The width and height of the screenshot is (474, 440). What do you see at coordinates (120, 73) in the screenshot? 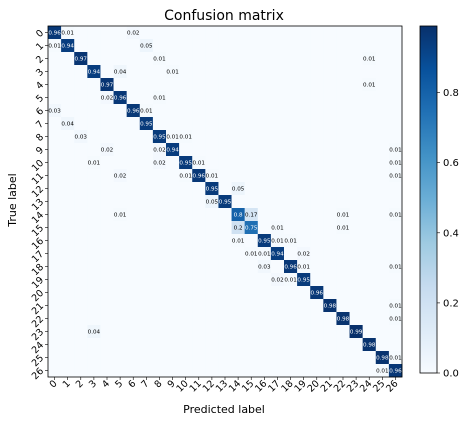
I see `cell-value-label: 0.04` at bounding box center [120, 73].